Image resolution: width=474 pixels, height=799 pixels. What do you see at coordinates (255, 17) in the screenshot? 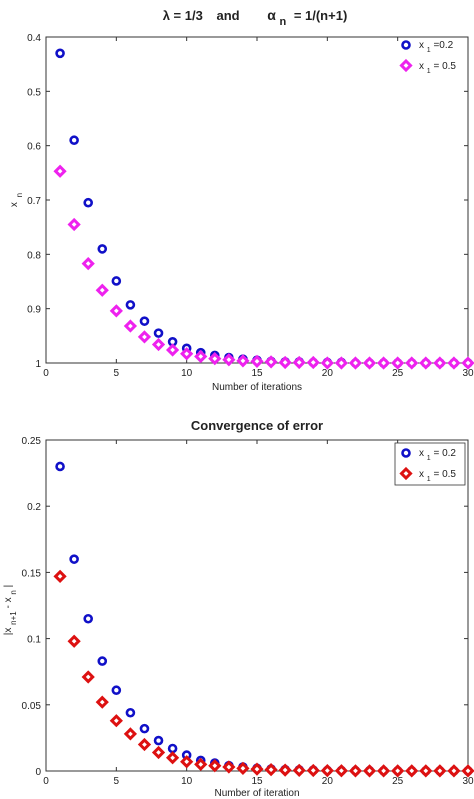
I see `chart-top-title: λ = 1/3 and α n = 1/(n+1)` at bounding box center [255, 17].